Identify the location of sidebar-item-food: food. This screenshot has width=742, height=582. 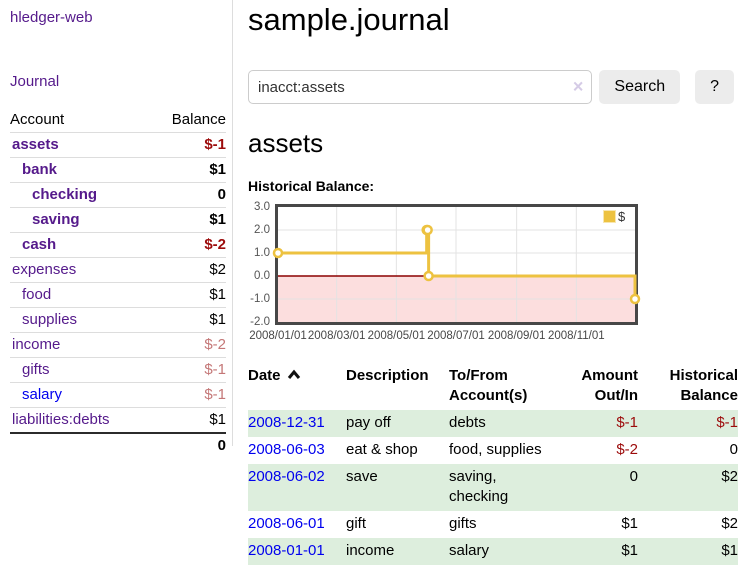
(37, 294).